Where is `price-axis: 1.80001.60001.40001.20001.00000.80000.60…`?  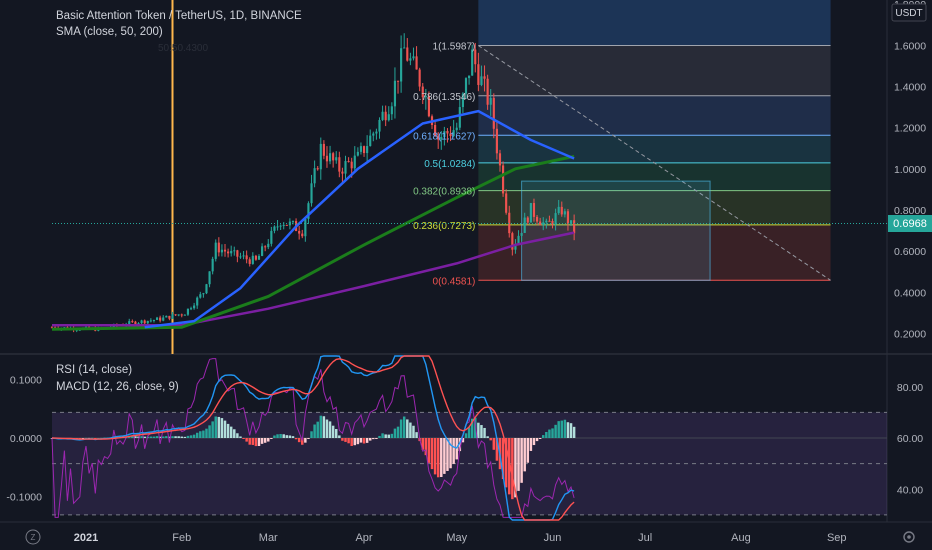
price-axis: 1.80001.60001.40001.20001.00000.80000.60… is located at coordinates (910, 170).